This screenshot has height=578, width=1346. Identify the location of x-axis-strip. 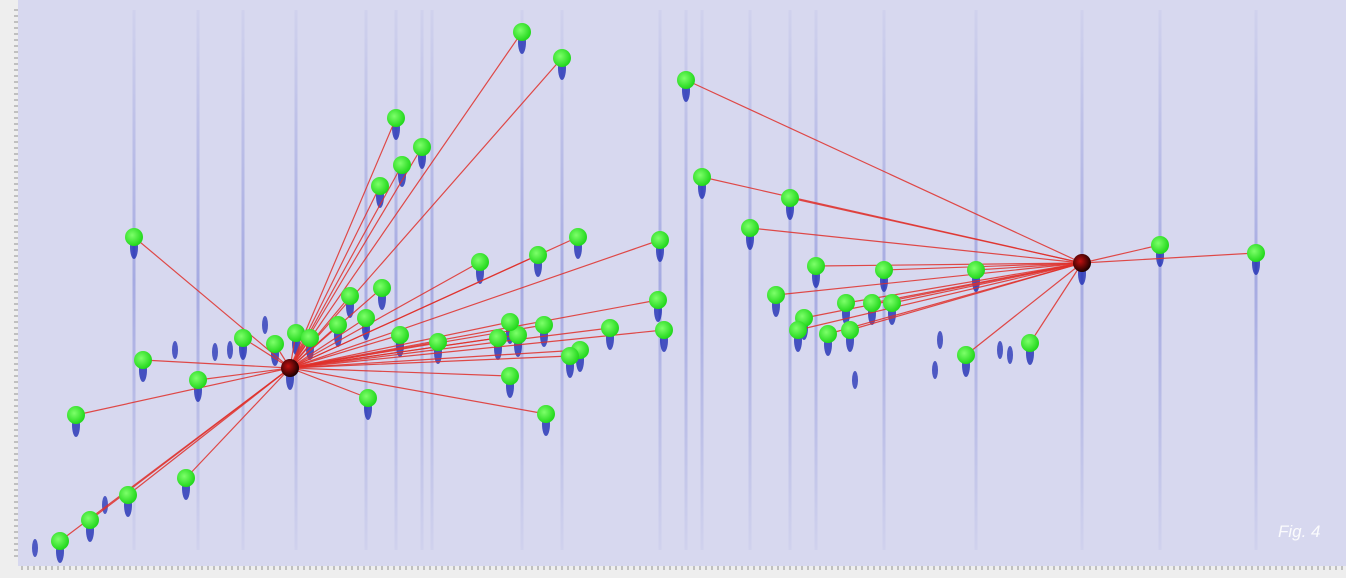
(673, 572).